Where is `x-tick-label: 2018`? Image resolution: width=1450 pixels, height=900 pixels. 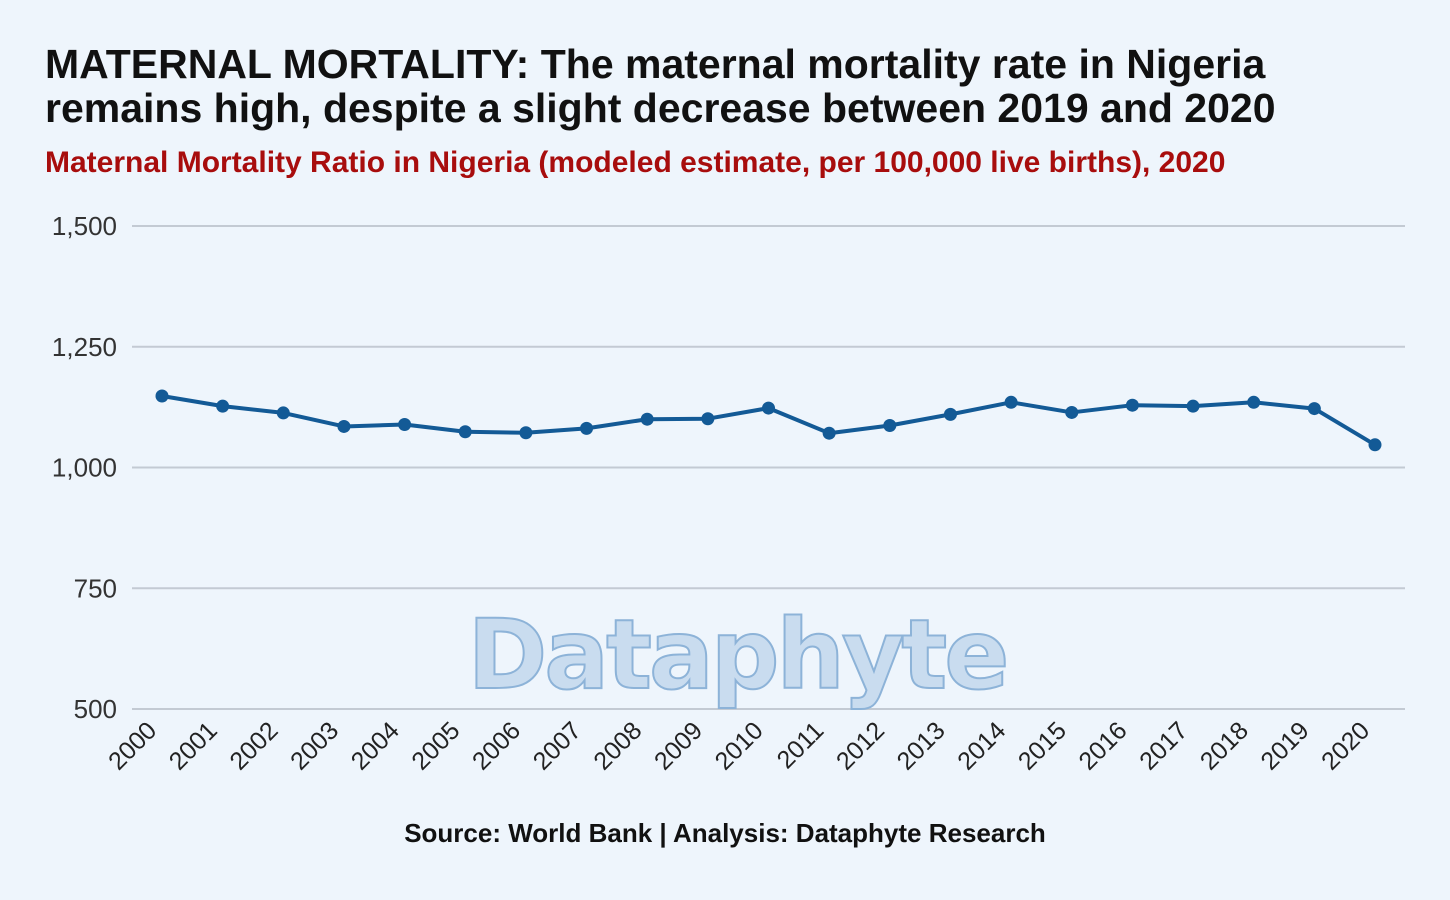 x-tick-label: 2018 is located at coordinates (1224, 745).